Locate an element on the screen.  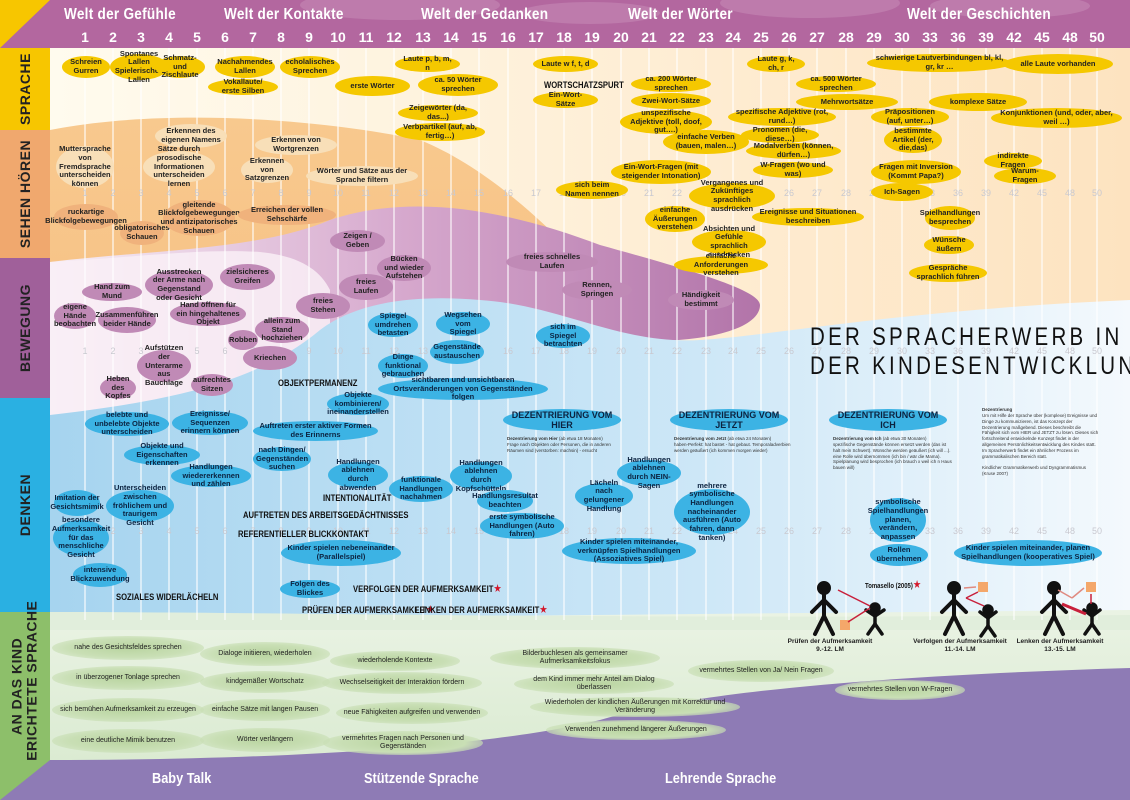
milestone-bubble: Kriechen is located at coordinates (270, 358).